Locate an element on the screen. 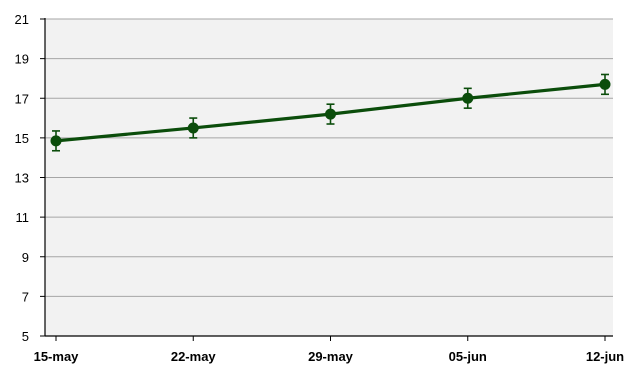  y-tick-label: 13 is located at coordinates (22, 178).